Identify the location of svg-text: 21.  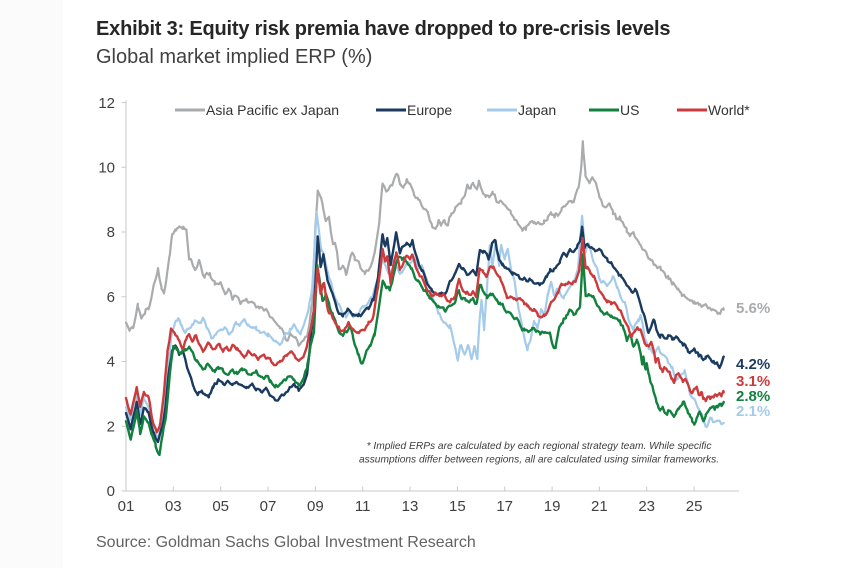
(599, 506).